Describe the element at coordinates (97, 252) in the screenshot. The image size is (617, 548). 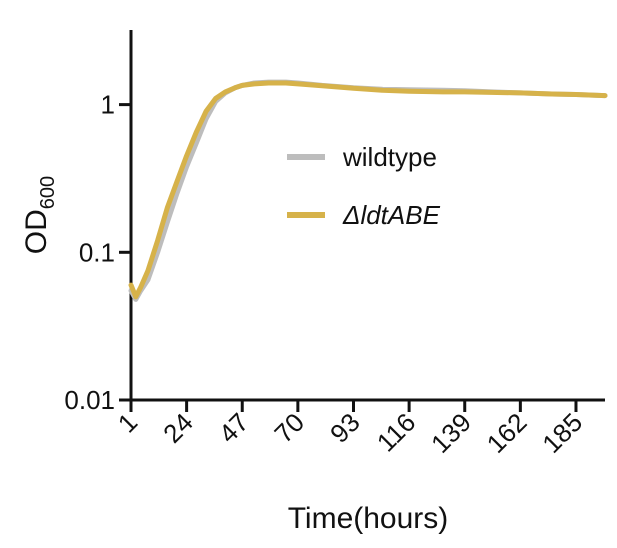
I see `y-tick-label: 0.1` at that location.